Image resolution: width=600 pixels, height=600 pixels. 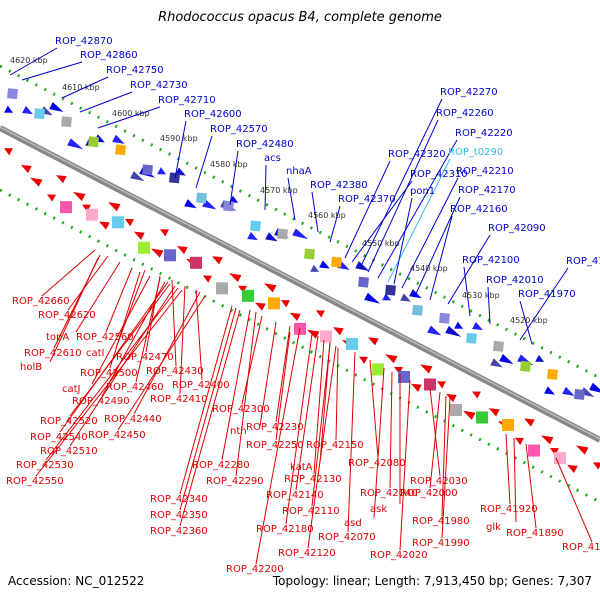 I want to click on top-gene-label: ROP_42860, so click(x=109, y=55).